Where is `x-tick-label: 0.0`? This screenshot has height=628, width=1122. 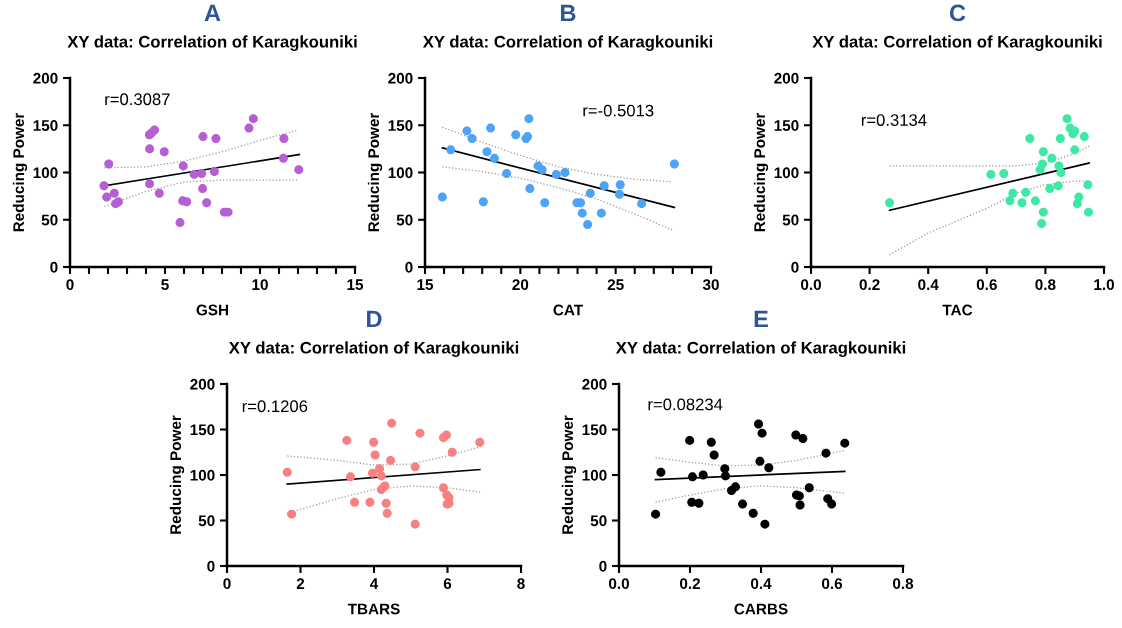
x-tick-label: 0.0 is located at coordinates (618, 584).